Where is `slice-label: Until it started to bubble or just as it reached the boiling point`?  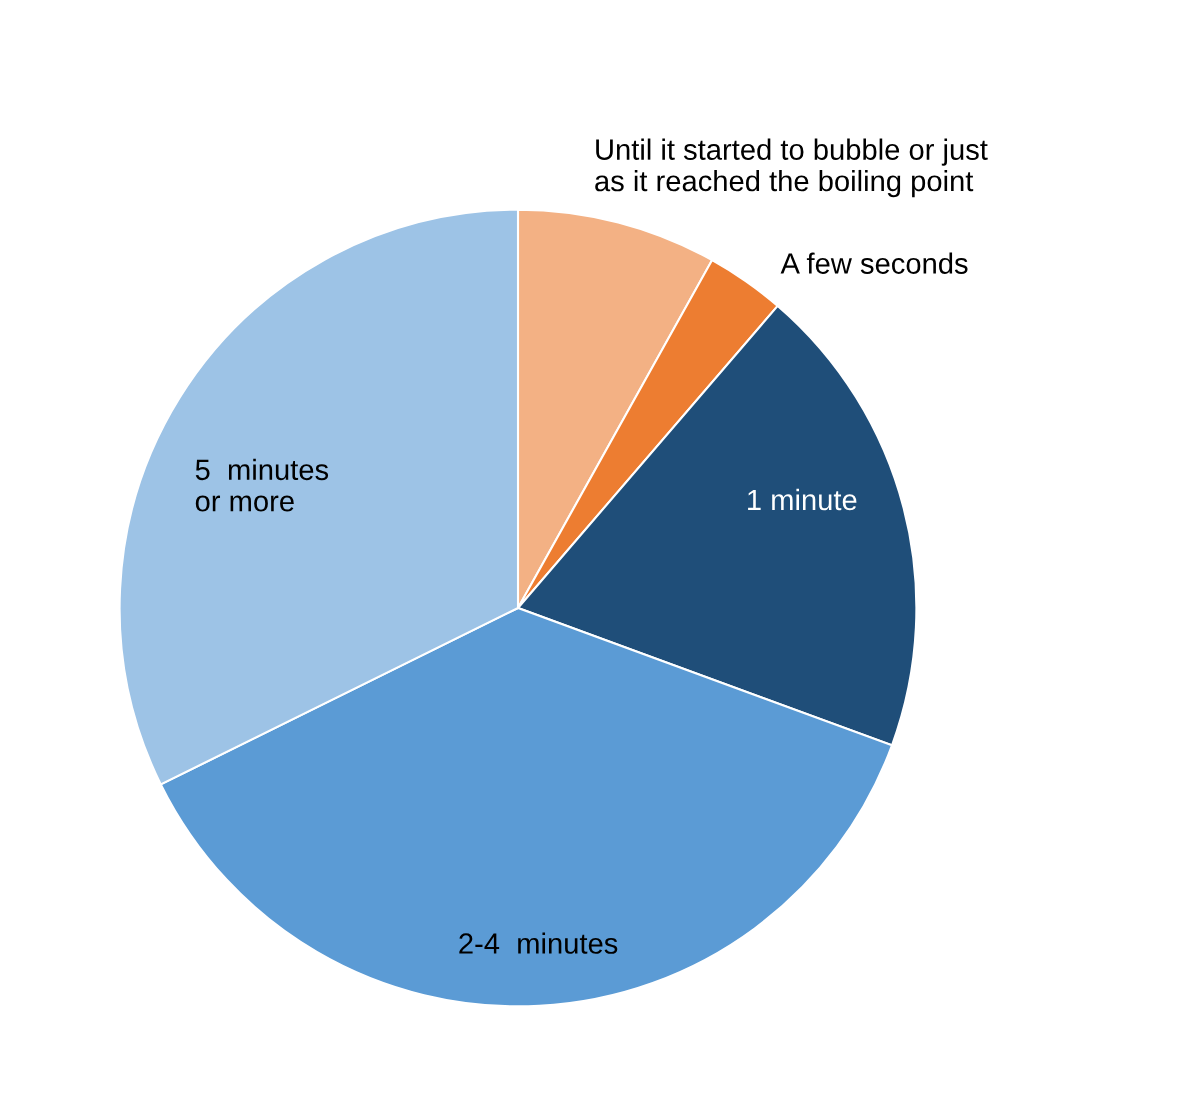
slice-label: Until it started to bubble or just as it reached the boiling point is located at coordinates (791, 168).